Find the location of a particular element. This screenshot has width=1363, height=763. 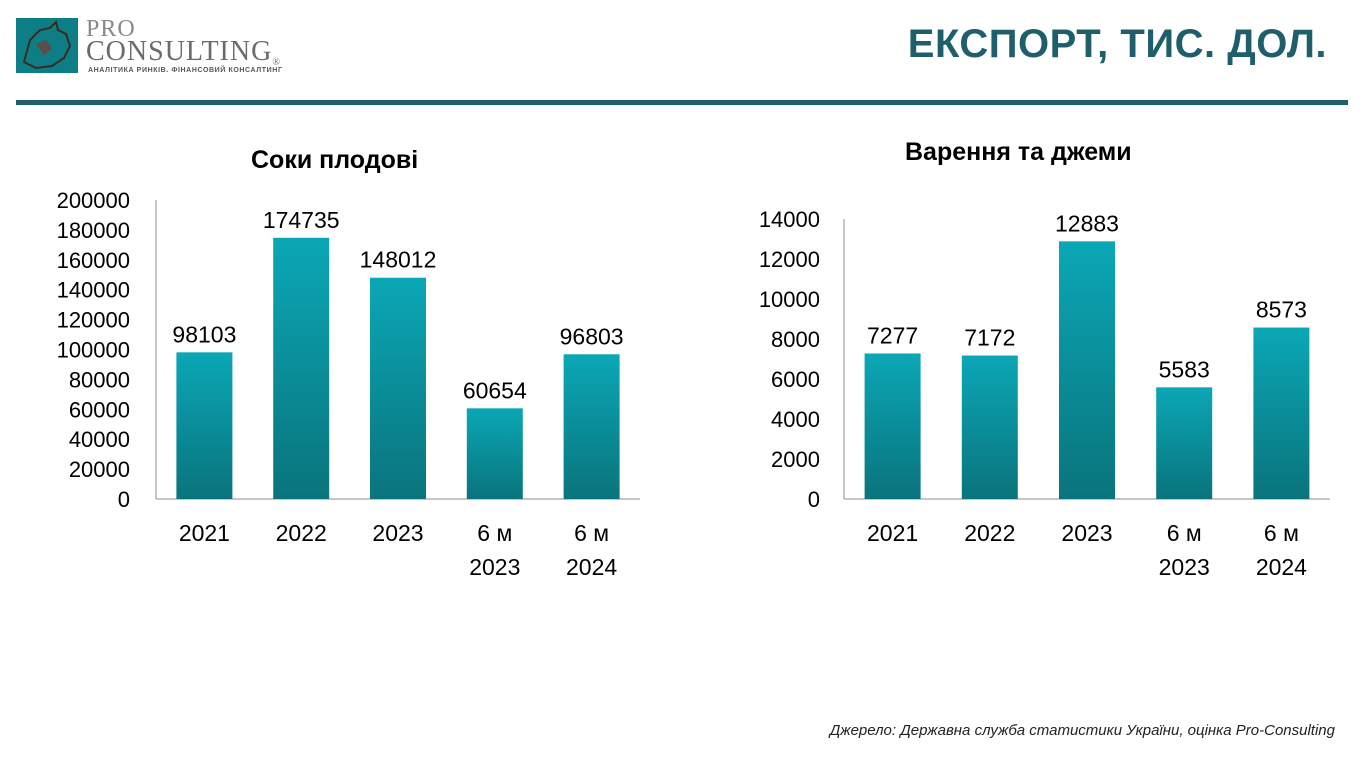

y-tick-label: 6000 is located at coordinates (795, 379).